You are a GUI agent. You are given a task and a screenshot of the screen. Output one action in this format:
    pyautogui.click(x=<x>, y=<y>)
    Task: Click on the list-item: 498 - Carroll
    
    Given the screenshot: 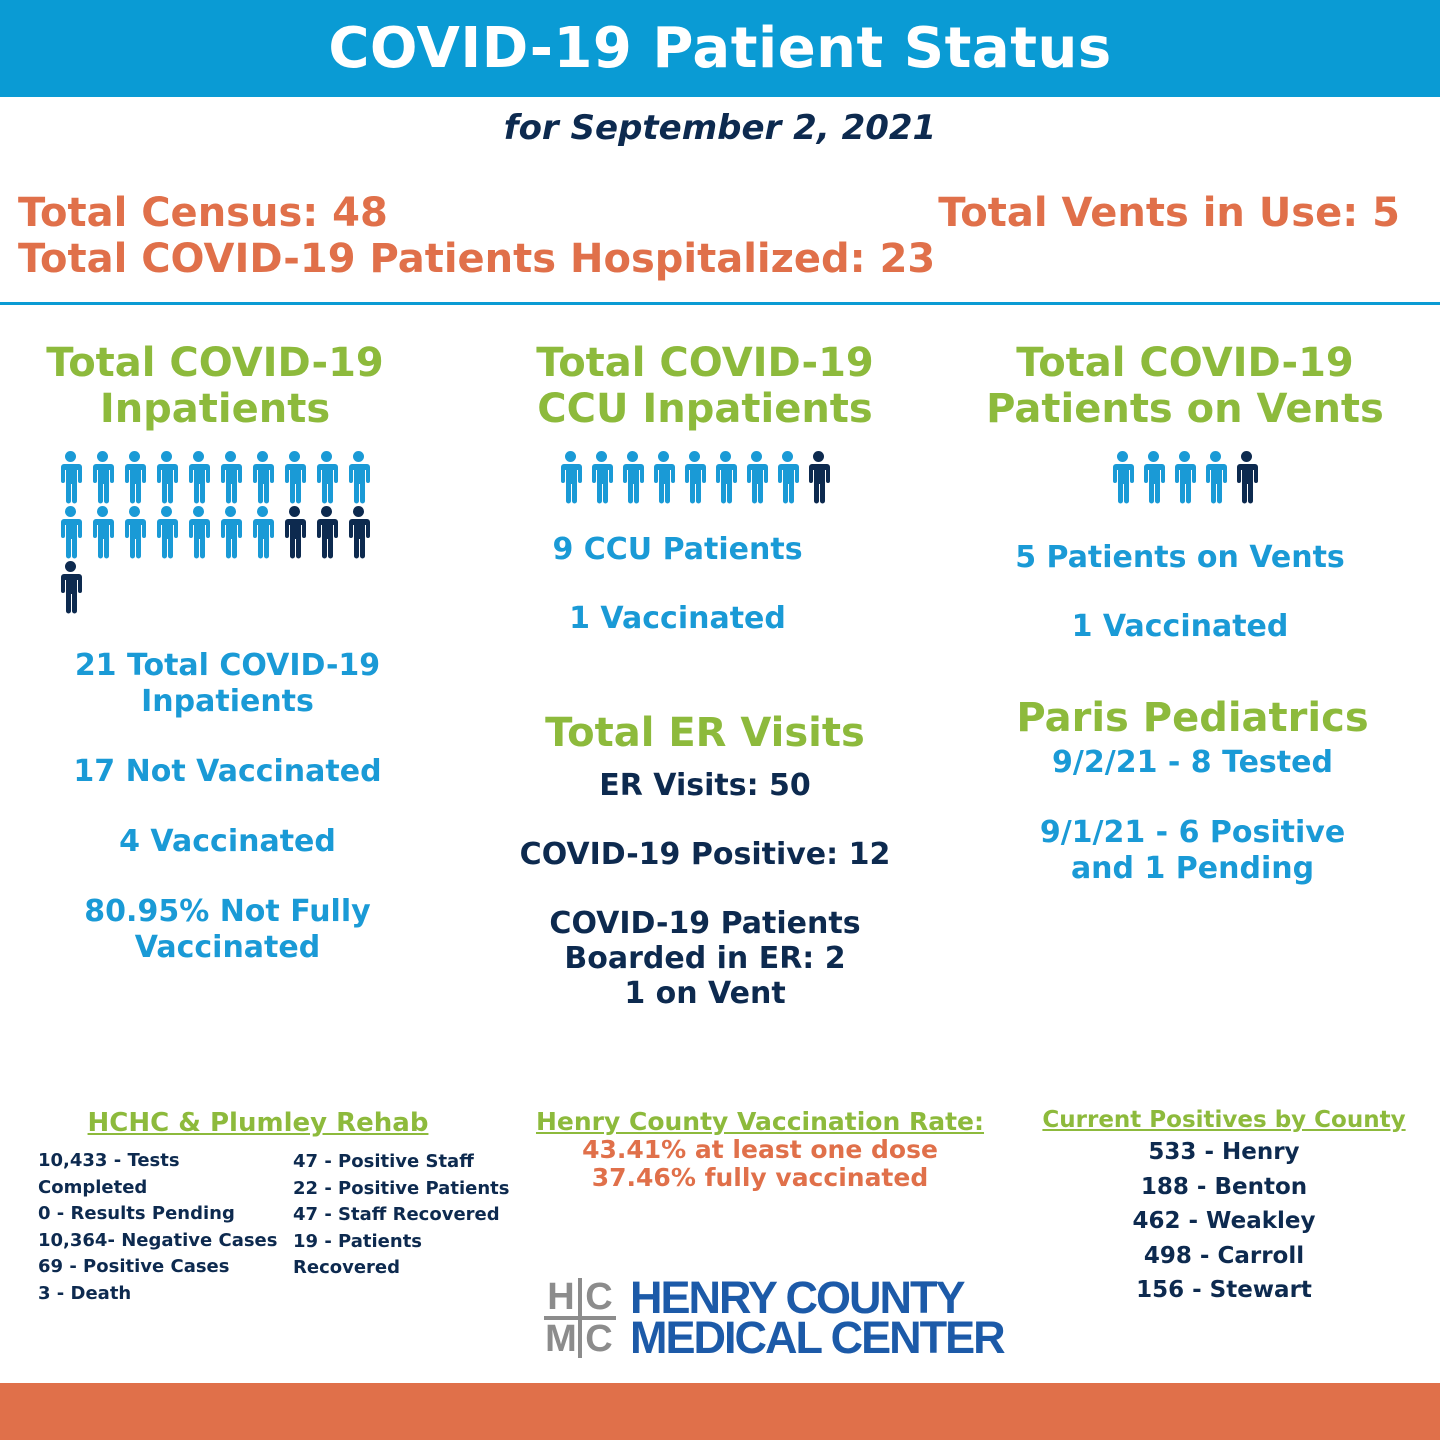 What is the action you would take?
    pyautogui.click(x=1224, y=1255)
    